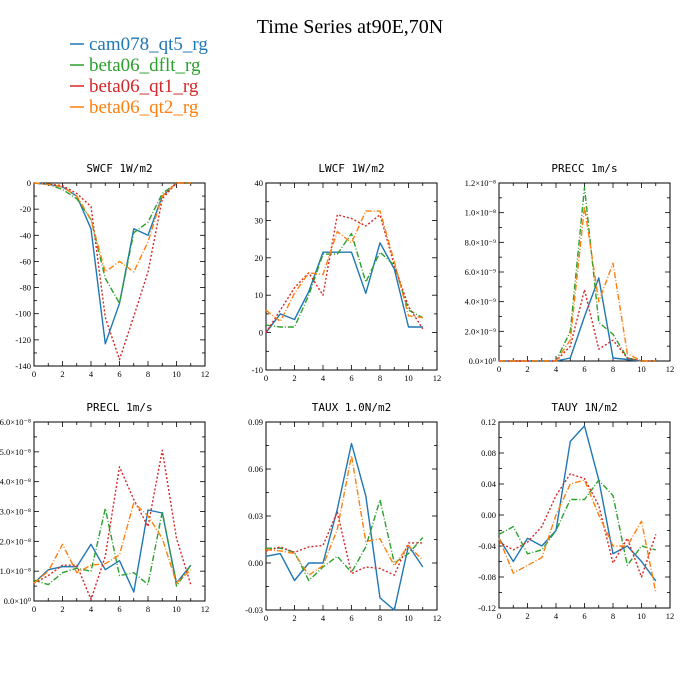 The width and height of the screenshot is (700, 700). What do you see at coordinates (119, 168) in the screenshot?
I see `panel-title: SWCF 1W/m2` at bounding box center [119, 168].